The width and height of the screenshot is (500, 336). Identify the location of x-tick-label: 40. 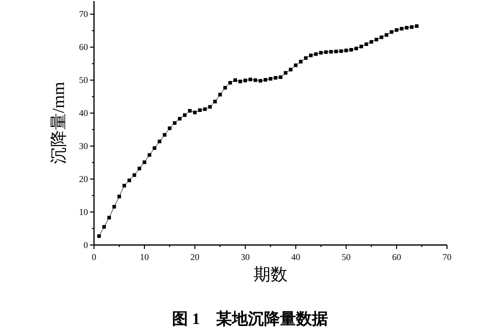
(296, 257).